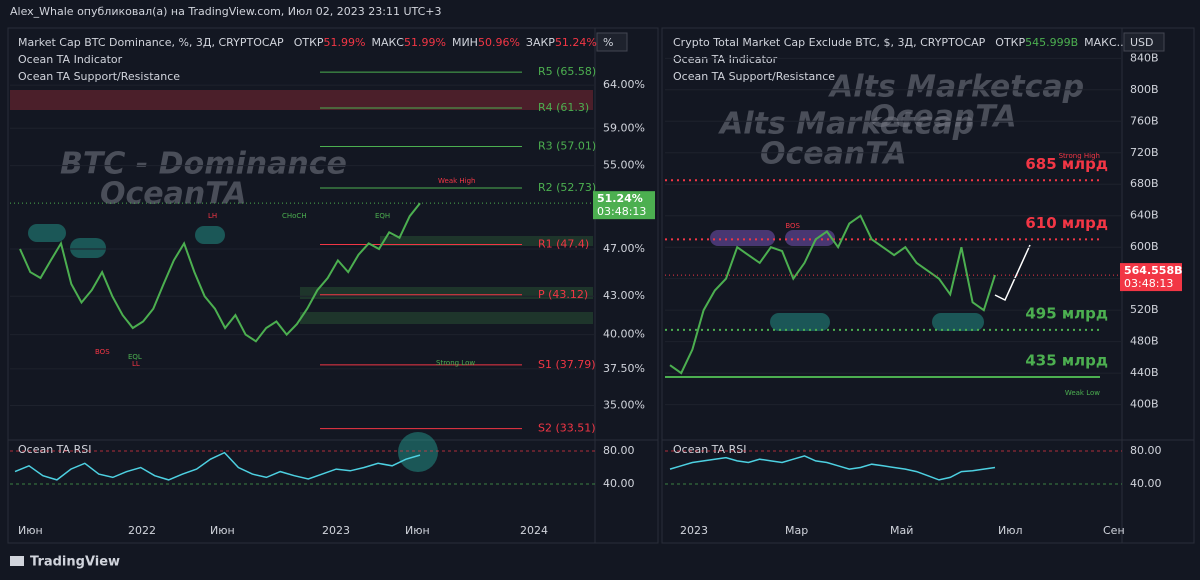  Describe the element at coordinates (563, 244) in the screenshot. I see `level-label: R1 (47.4)` at that location.